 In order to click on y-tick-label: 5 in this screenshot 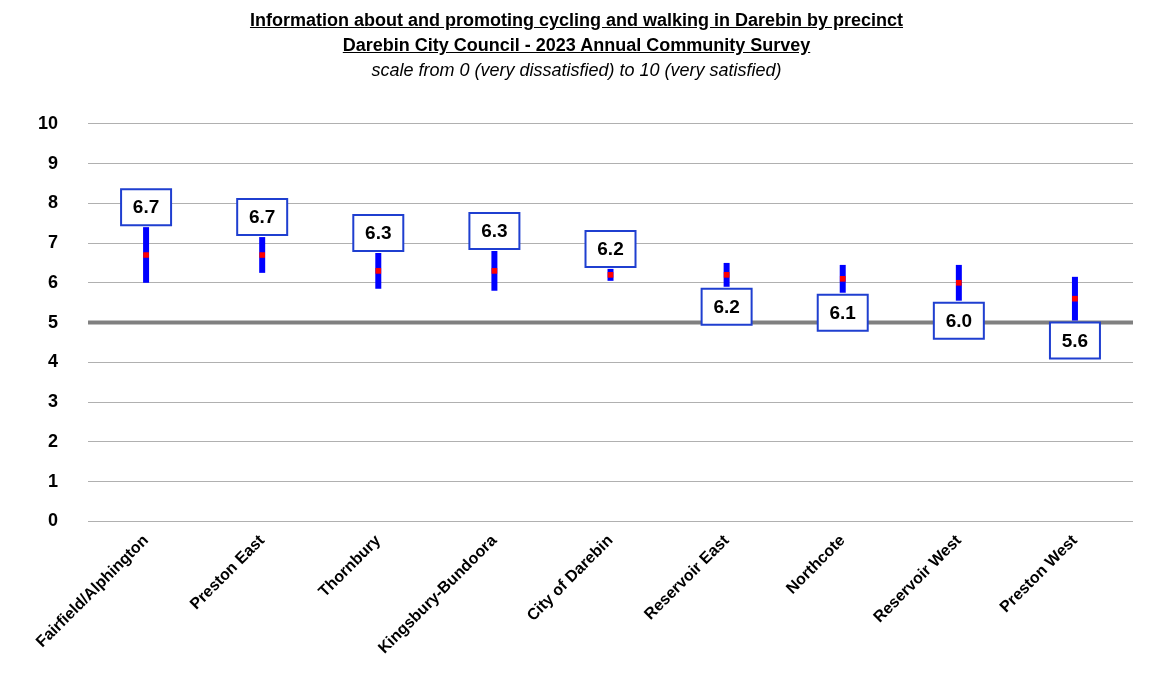, I will do `click(53, 321)`.